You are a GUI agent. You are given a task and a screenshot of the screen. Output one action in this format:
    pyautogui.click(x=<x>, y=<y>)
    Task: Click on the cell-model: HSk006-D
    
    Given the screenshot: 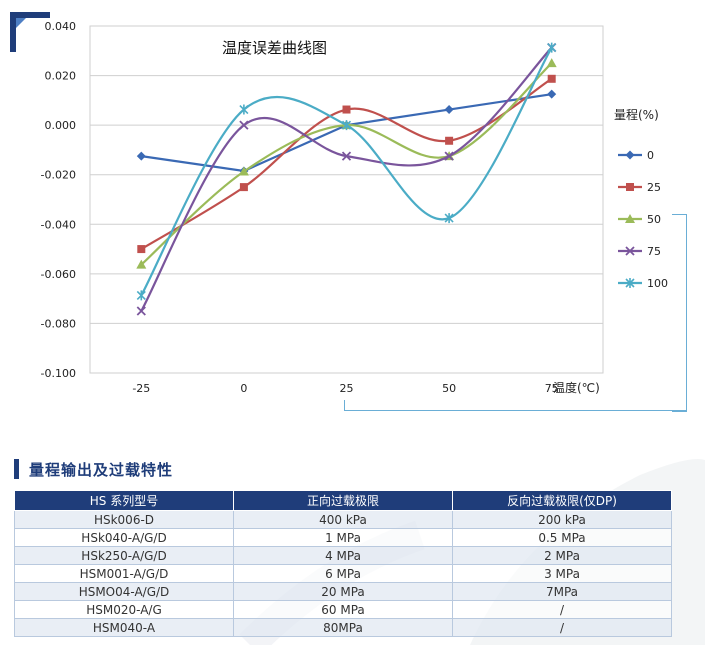 What is the action you would take?
    pyautogui.click(x=124, y=519)
    